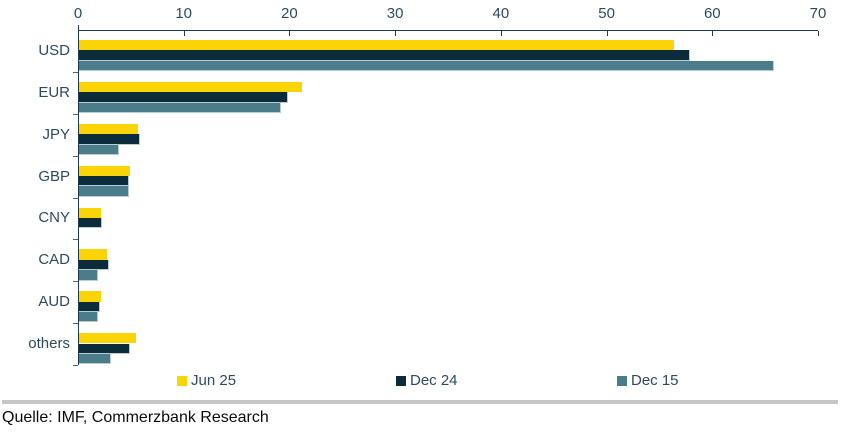  Describe the element at coordinates (88, 275) in the screenshot. I see `bar-dec15-CAD` at that location.